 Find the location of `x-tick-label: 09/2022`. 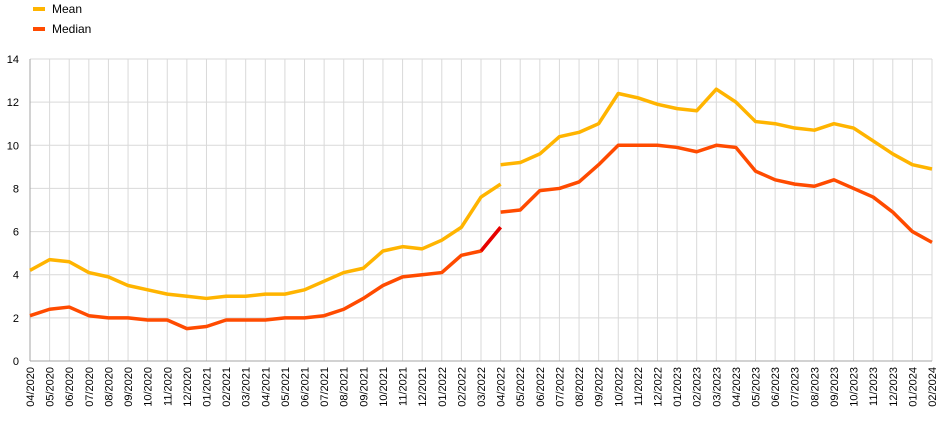

x-tick-label: 09/2022 is located at coordinates (600, 387).